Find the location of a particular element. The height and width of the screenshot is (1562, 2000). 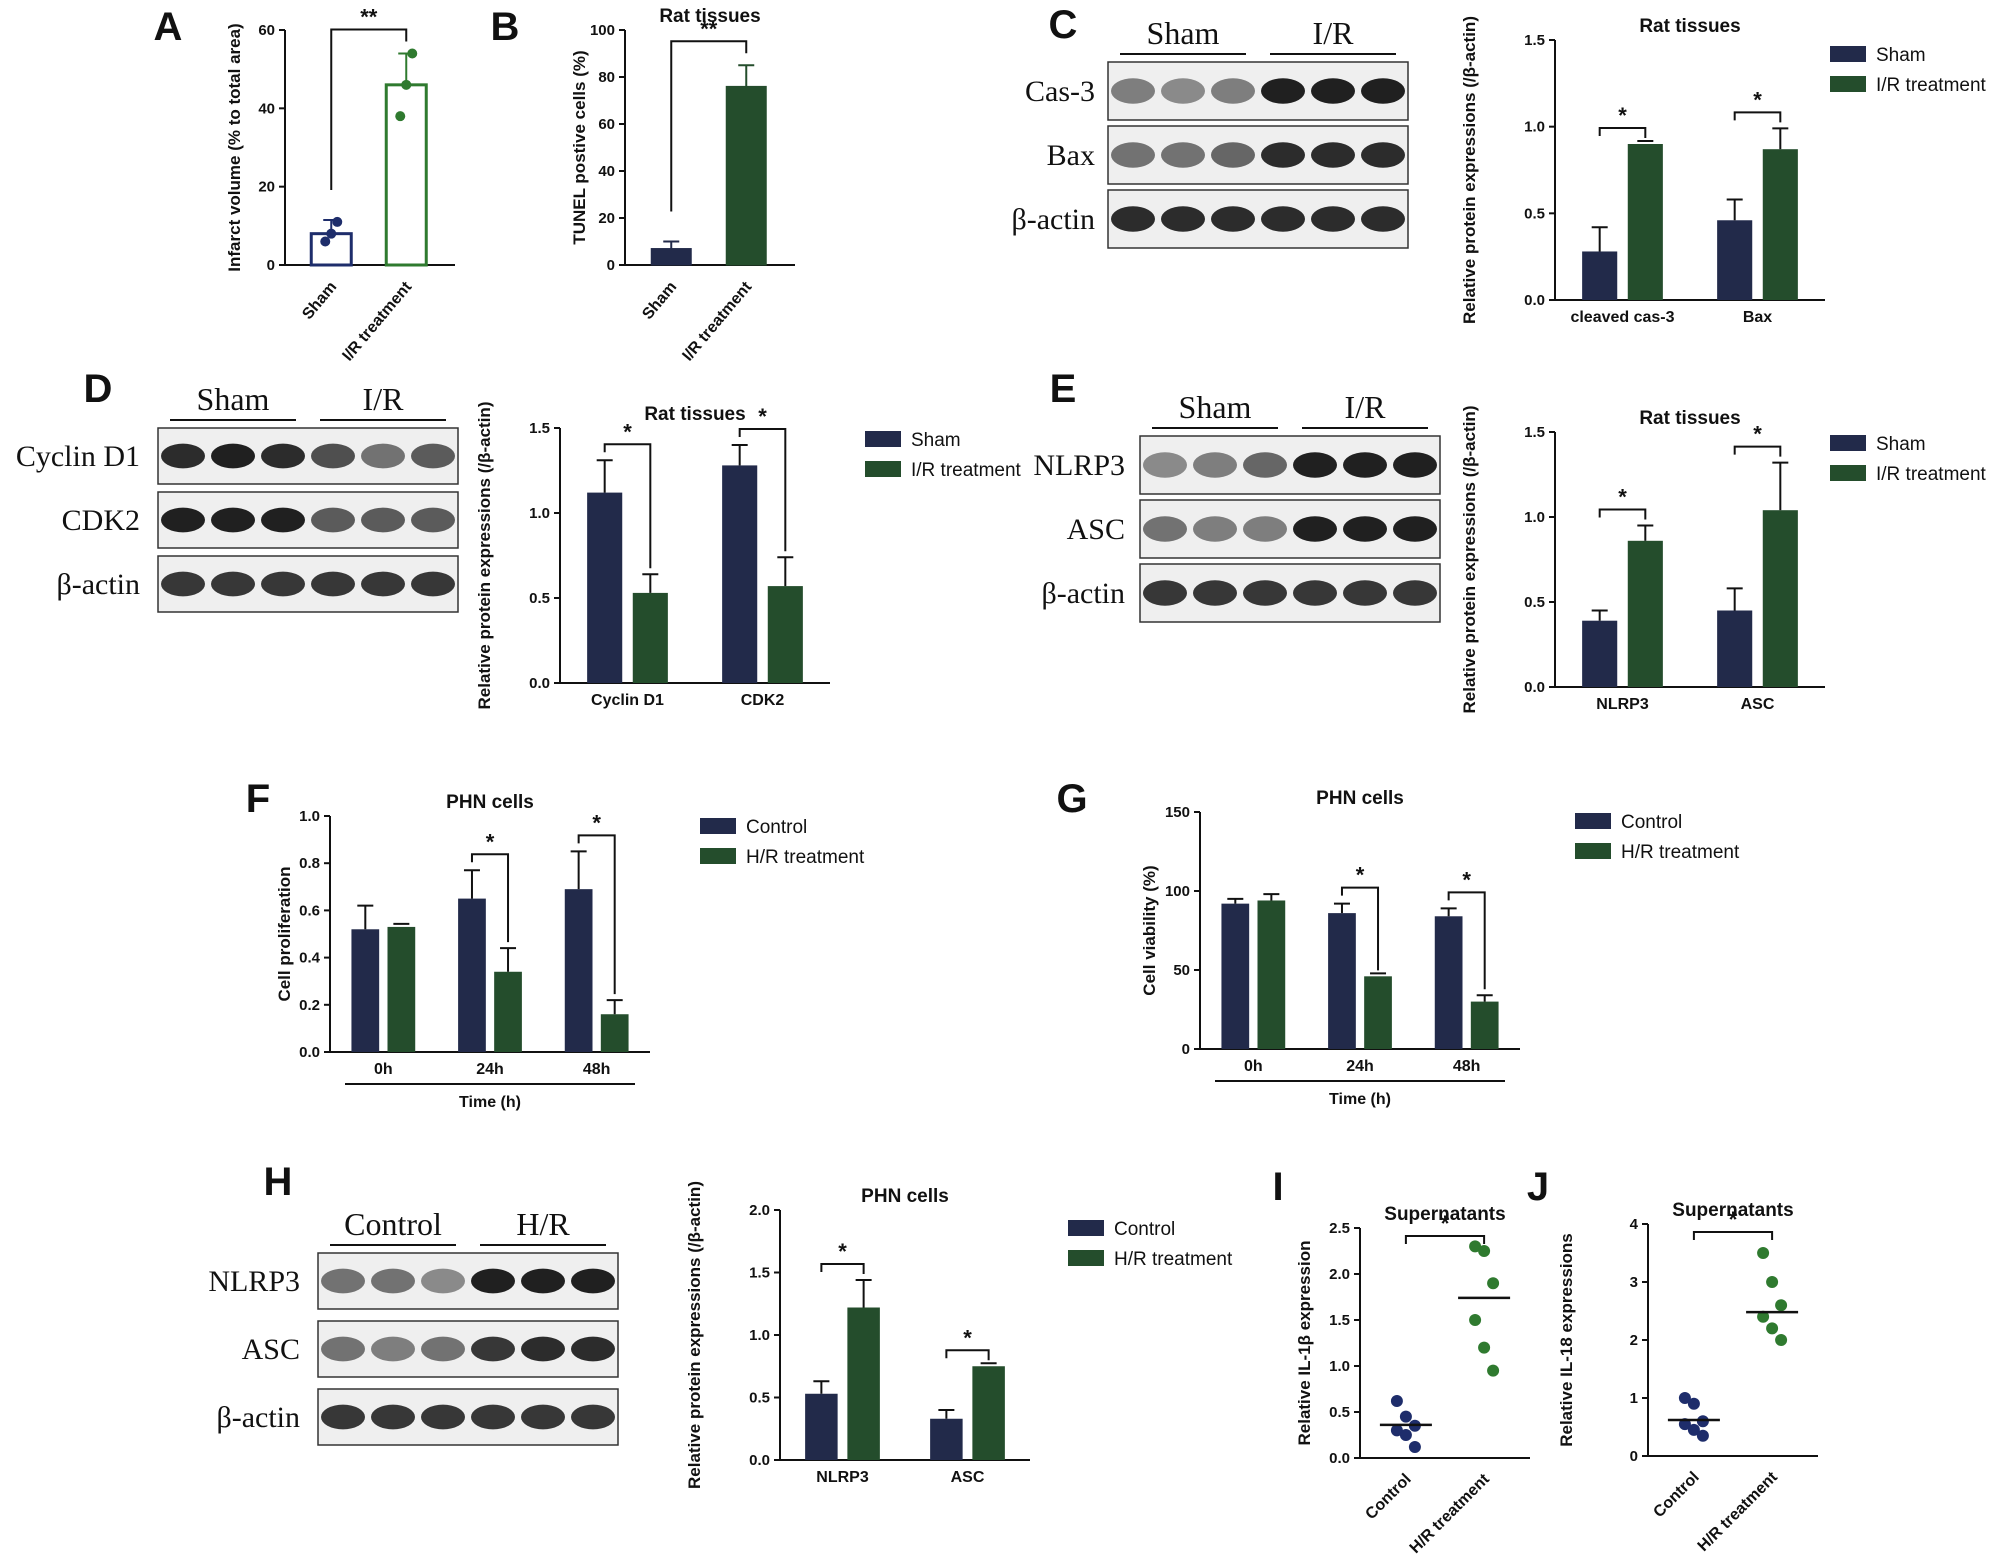

y-tick-label: 0.4 is located at coordinates (310, 958).